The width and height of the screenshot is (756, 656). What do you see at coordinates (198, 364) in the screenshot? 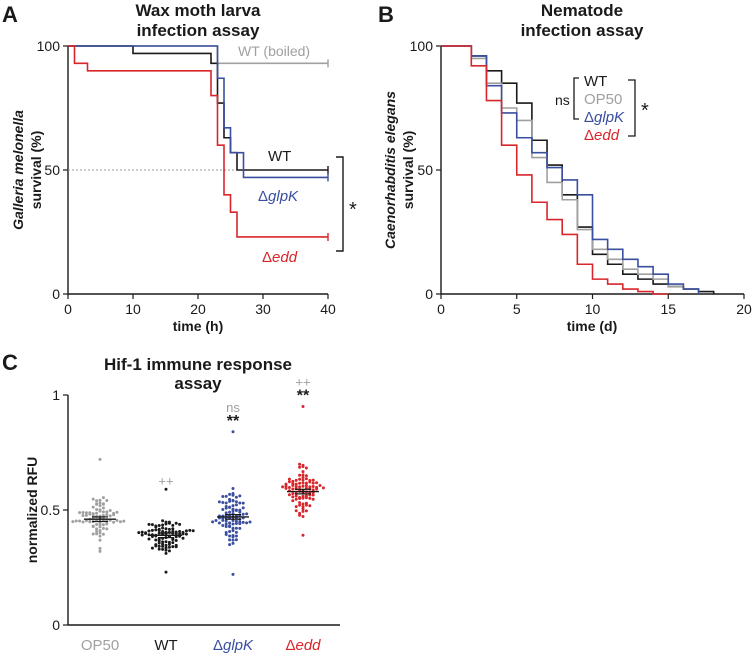
I see `chart-c-title-line1: Hif-1 immune response` at bounding box center [198, 364].